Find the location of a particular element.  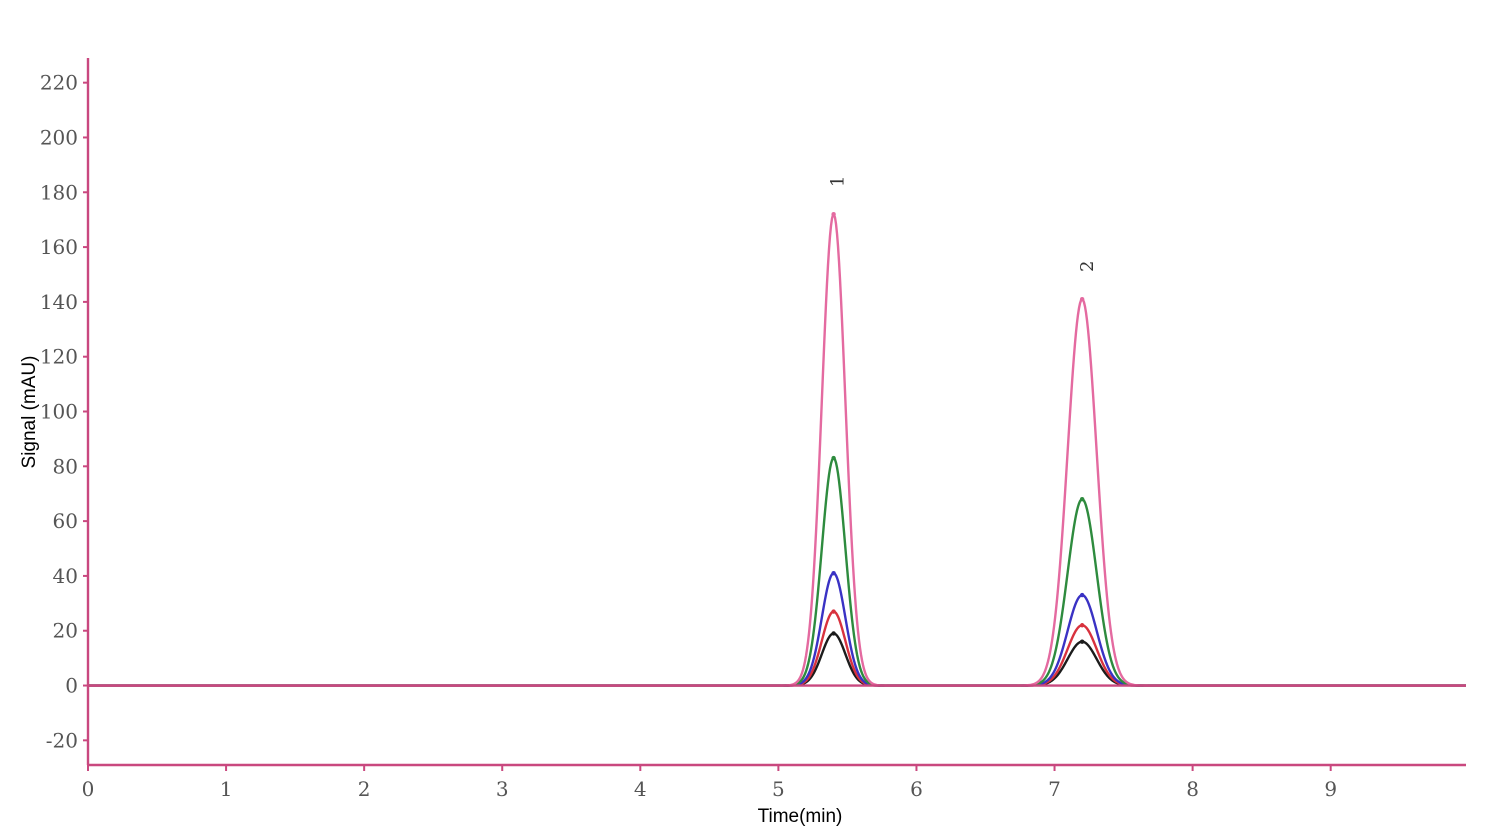

y-tick-label: 40 is located at coordinates (65, 576).